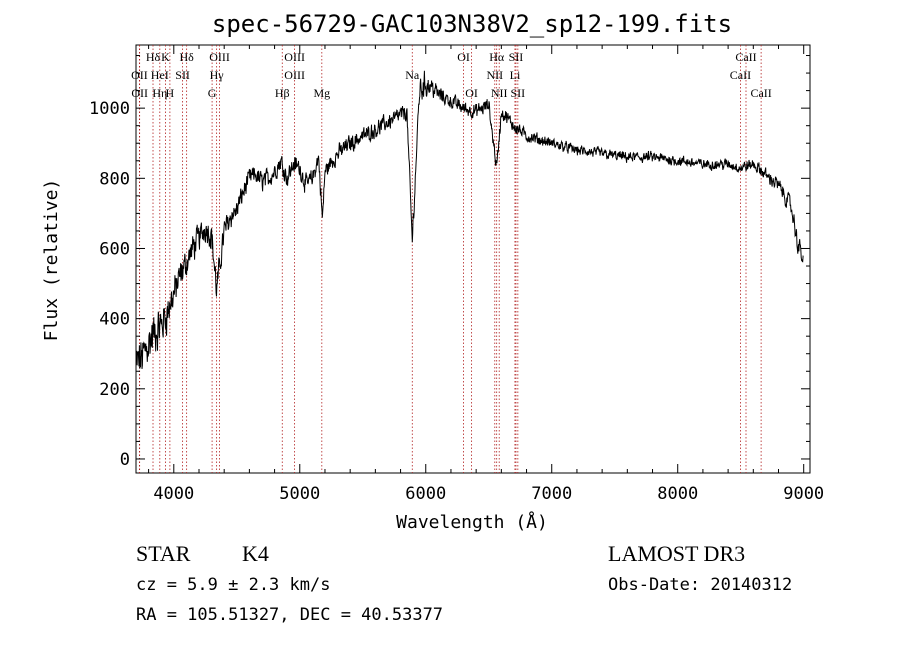 The width and height of the screenshot is (900, 649). I want to click on y-tick-label: 1000, so click(109, 109).